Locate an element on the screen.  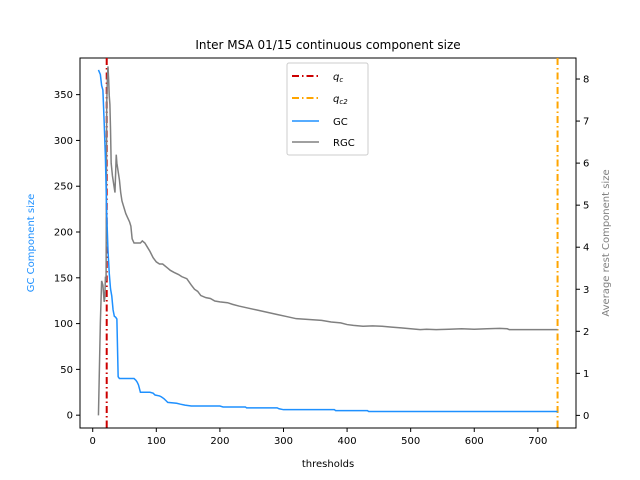
legend-qc-label: qc is located at coordinates (338, 78).